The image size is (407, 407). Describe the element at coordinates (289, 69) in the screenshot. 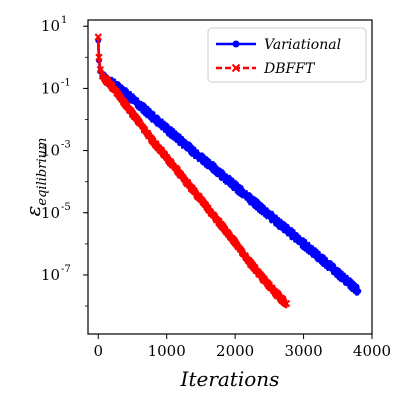

I see `legend-label: DBFFT` at that location.